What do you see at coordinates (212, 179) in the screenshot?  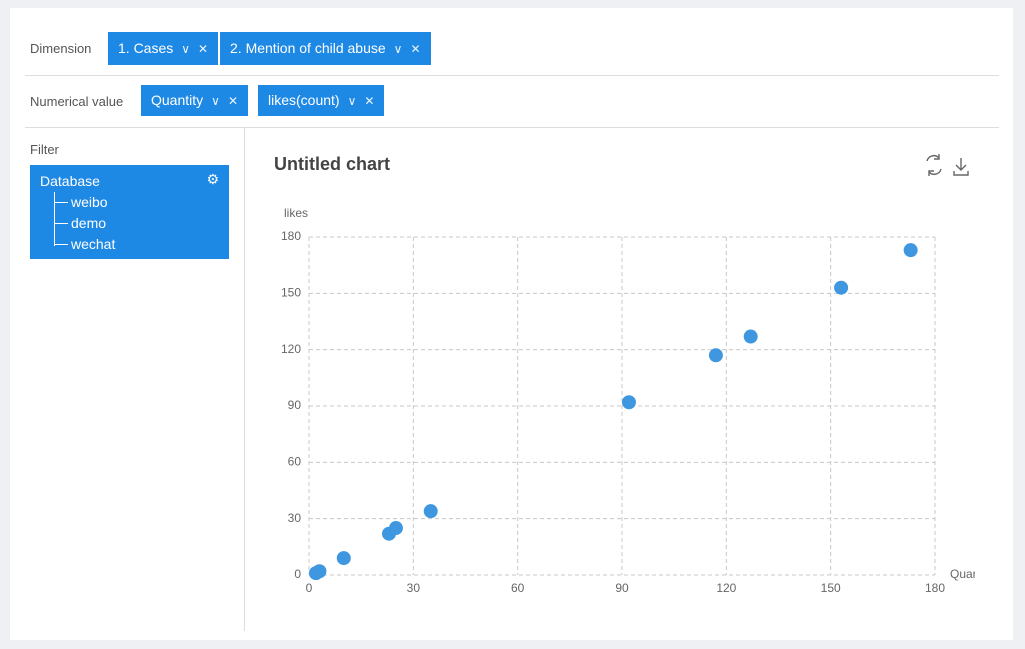 I see `settings-icon: ⚙` at bounding box center [212, 179].